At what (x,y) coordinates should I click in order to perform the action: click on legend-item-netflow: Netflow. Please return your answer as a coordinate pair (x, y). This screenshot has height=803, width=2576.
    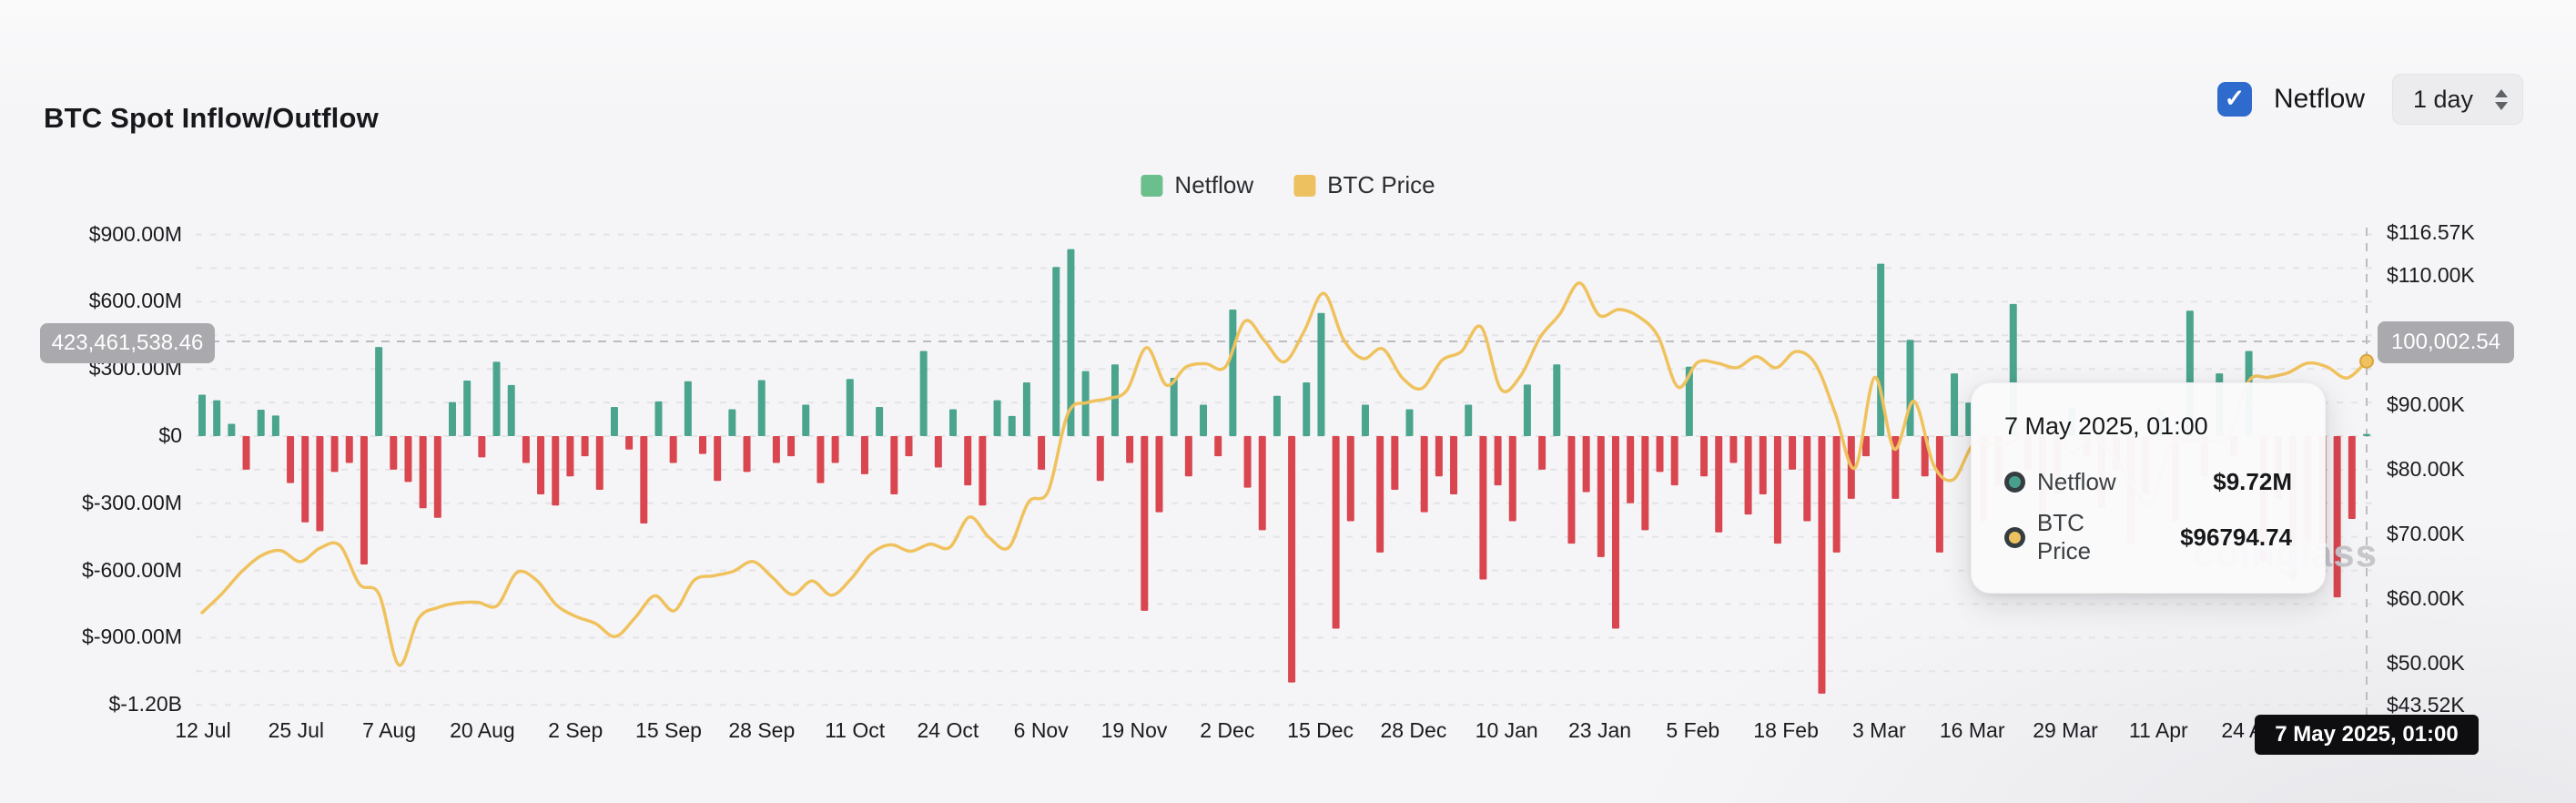
    Looking at the image, I should click on (1197, 185).